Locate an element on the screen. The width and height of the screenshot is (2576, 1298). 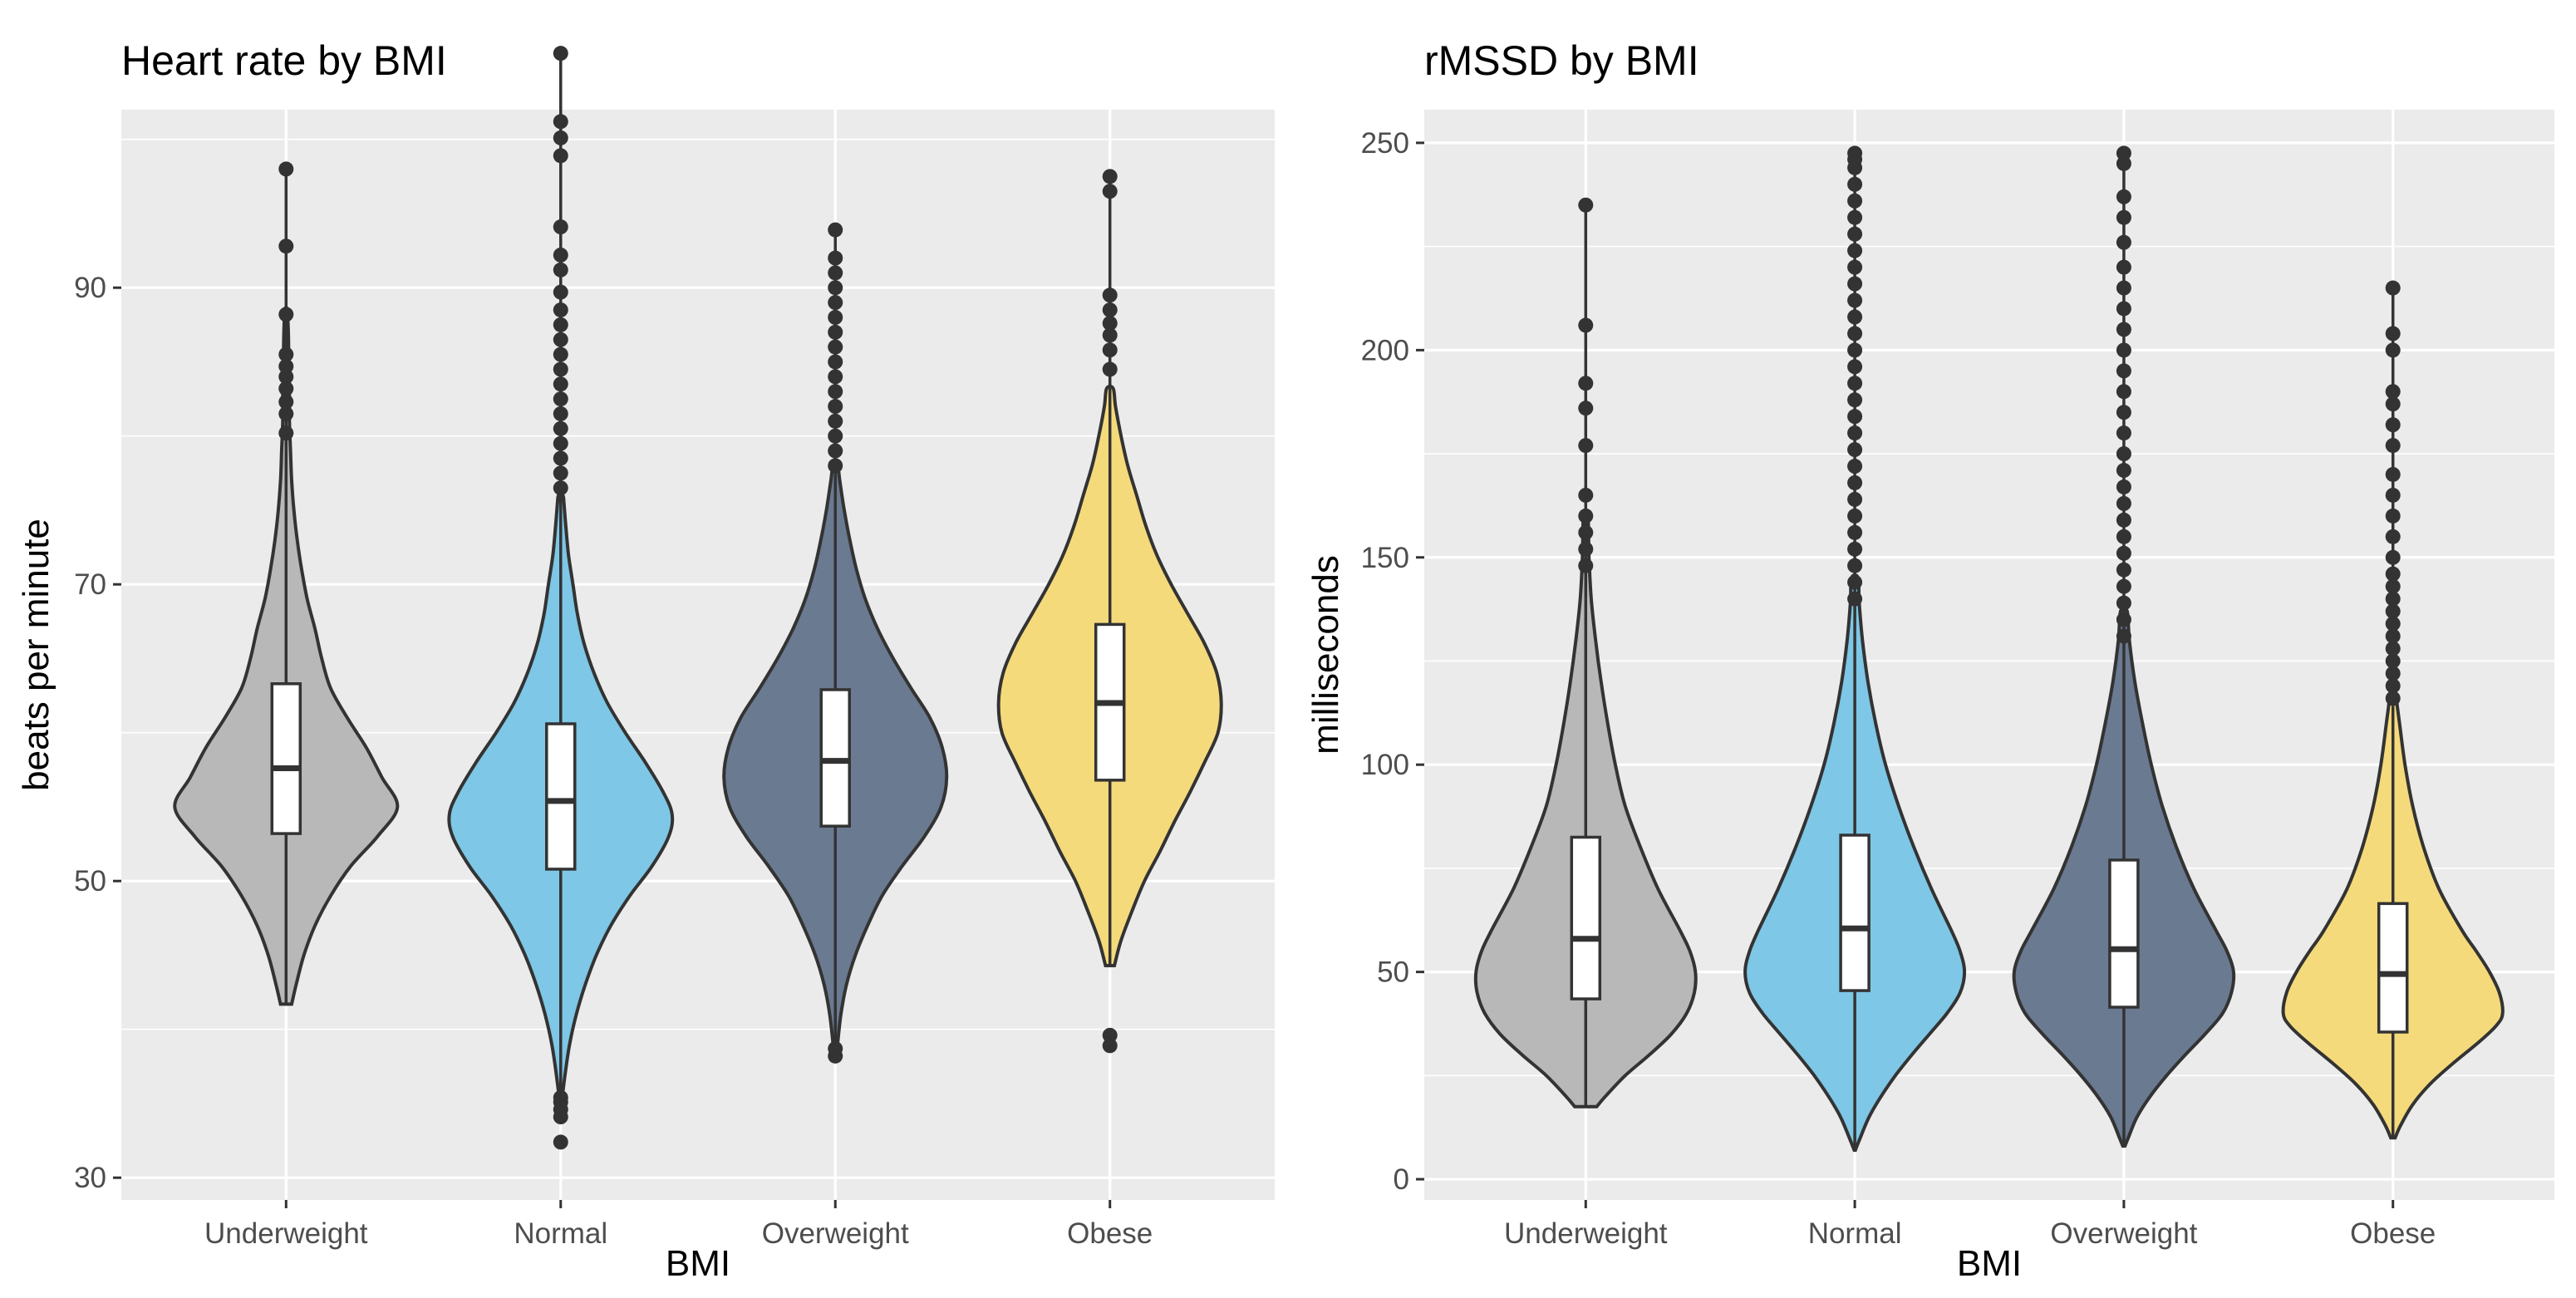
y-axis-title: milliseconds is located at coordinates (1325, 655).